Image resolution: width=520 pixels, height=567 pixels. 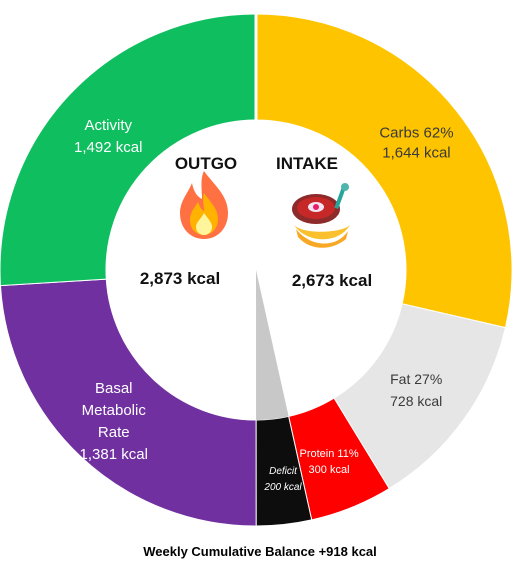 What do you see at coordinates (114, 432) in the screenshot?
I see `slice-label-line: Rate` at bounding box center [114, 432].